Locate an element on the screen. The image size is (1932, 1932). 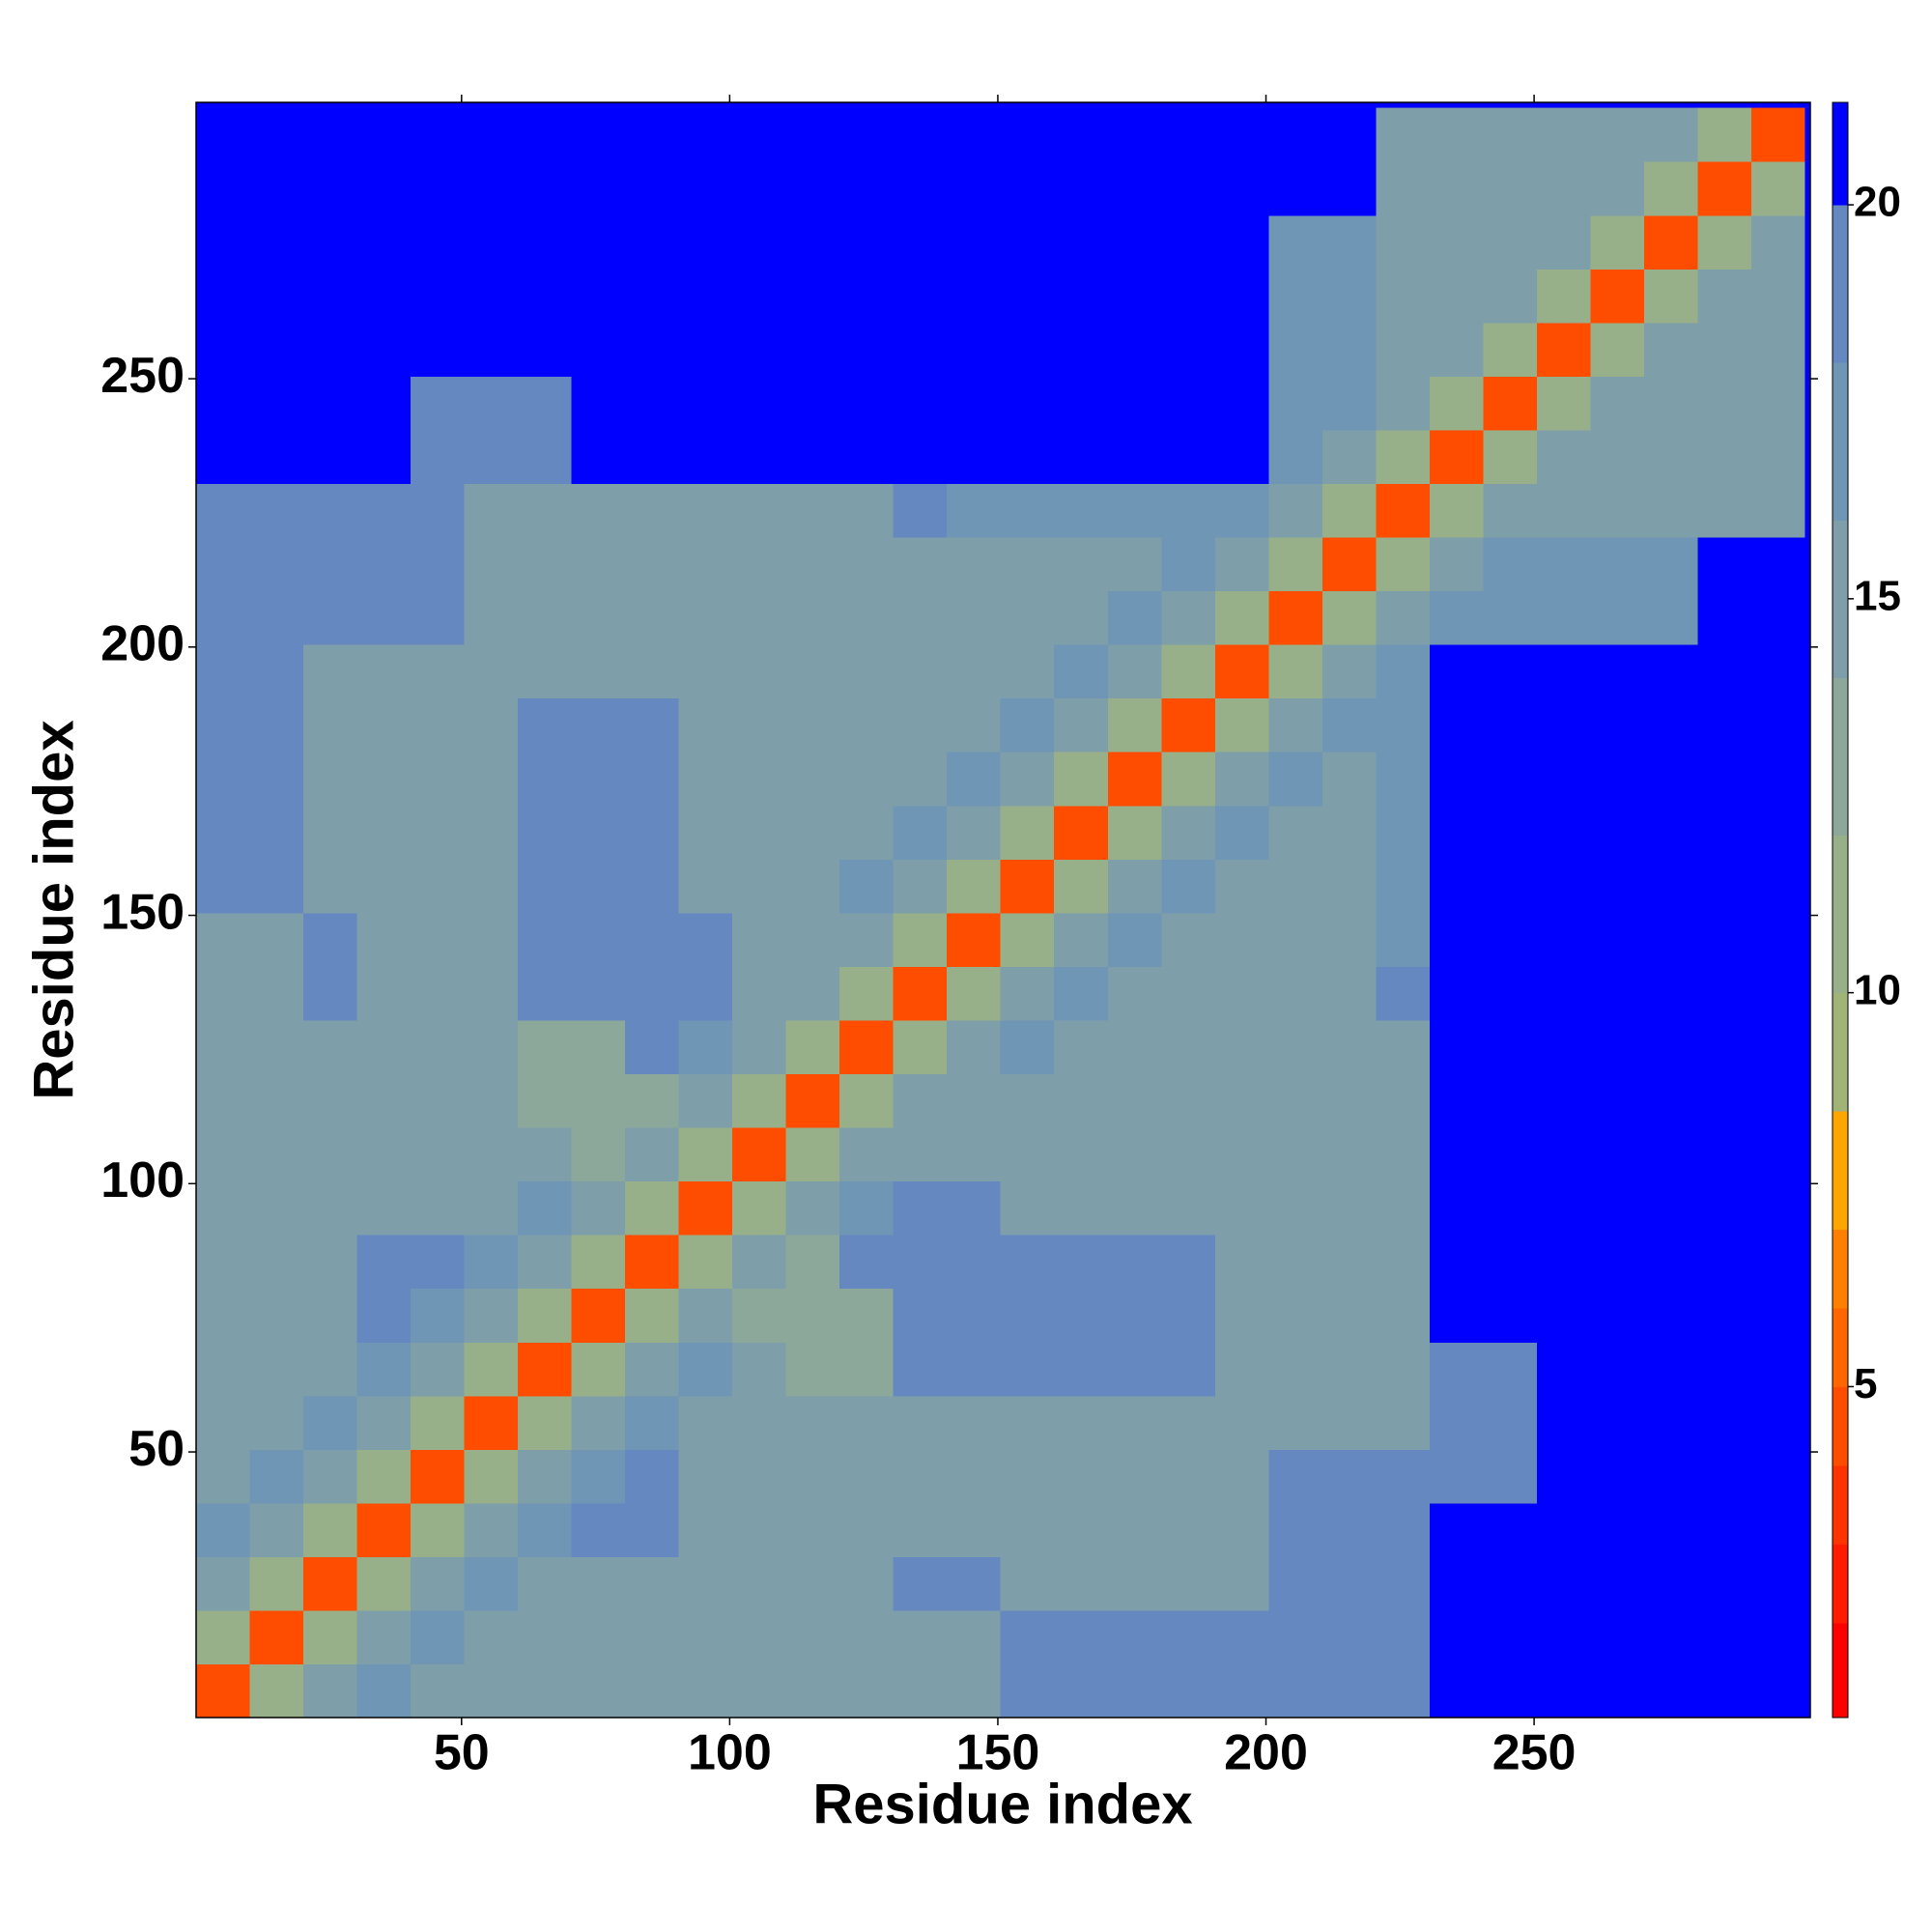
y-tick-label: 250 is located at coordinates (142, 376).